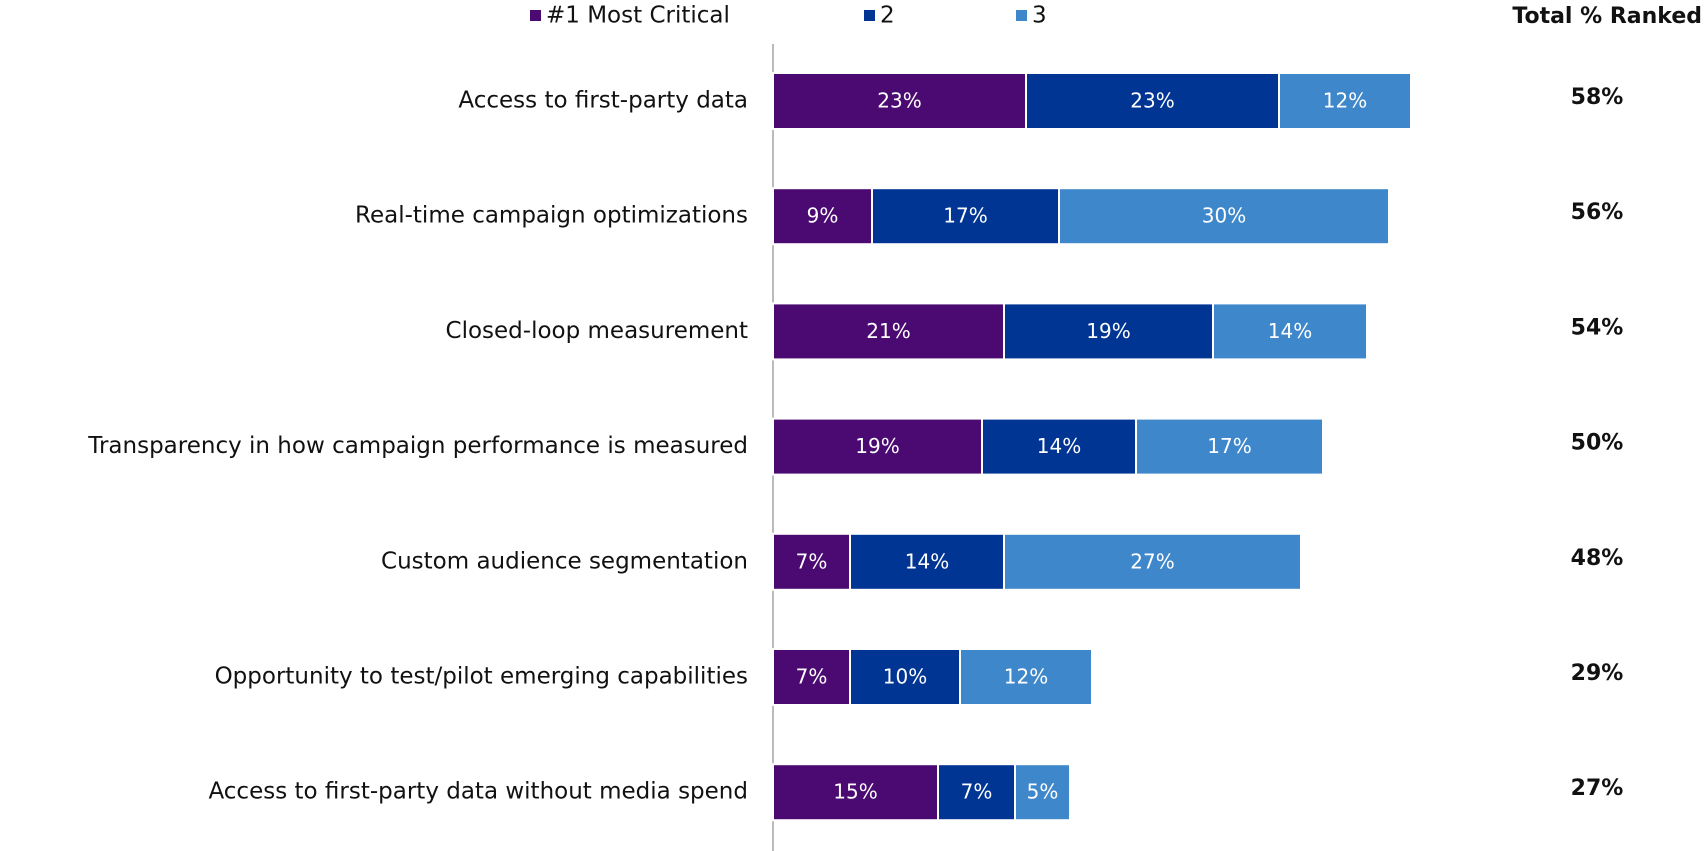  I want to click on value-label: 27%, so click(1152, 561).